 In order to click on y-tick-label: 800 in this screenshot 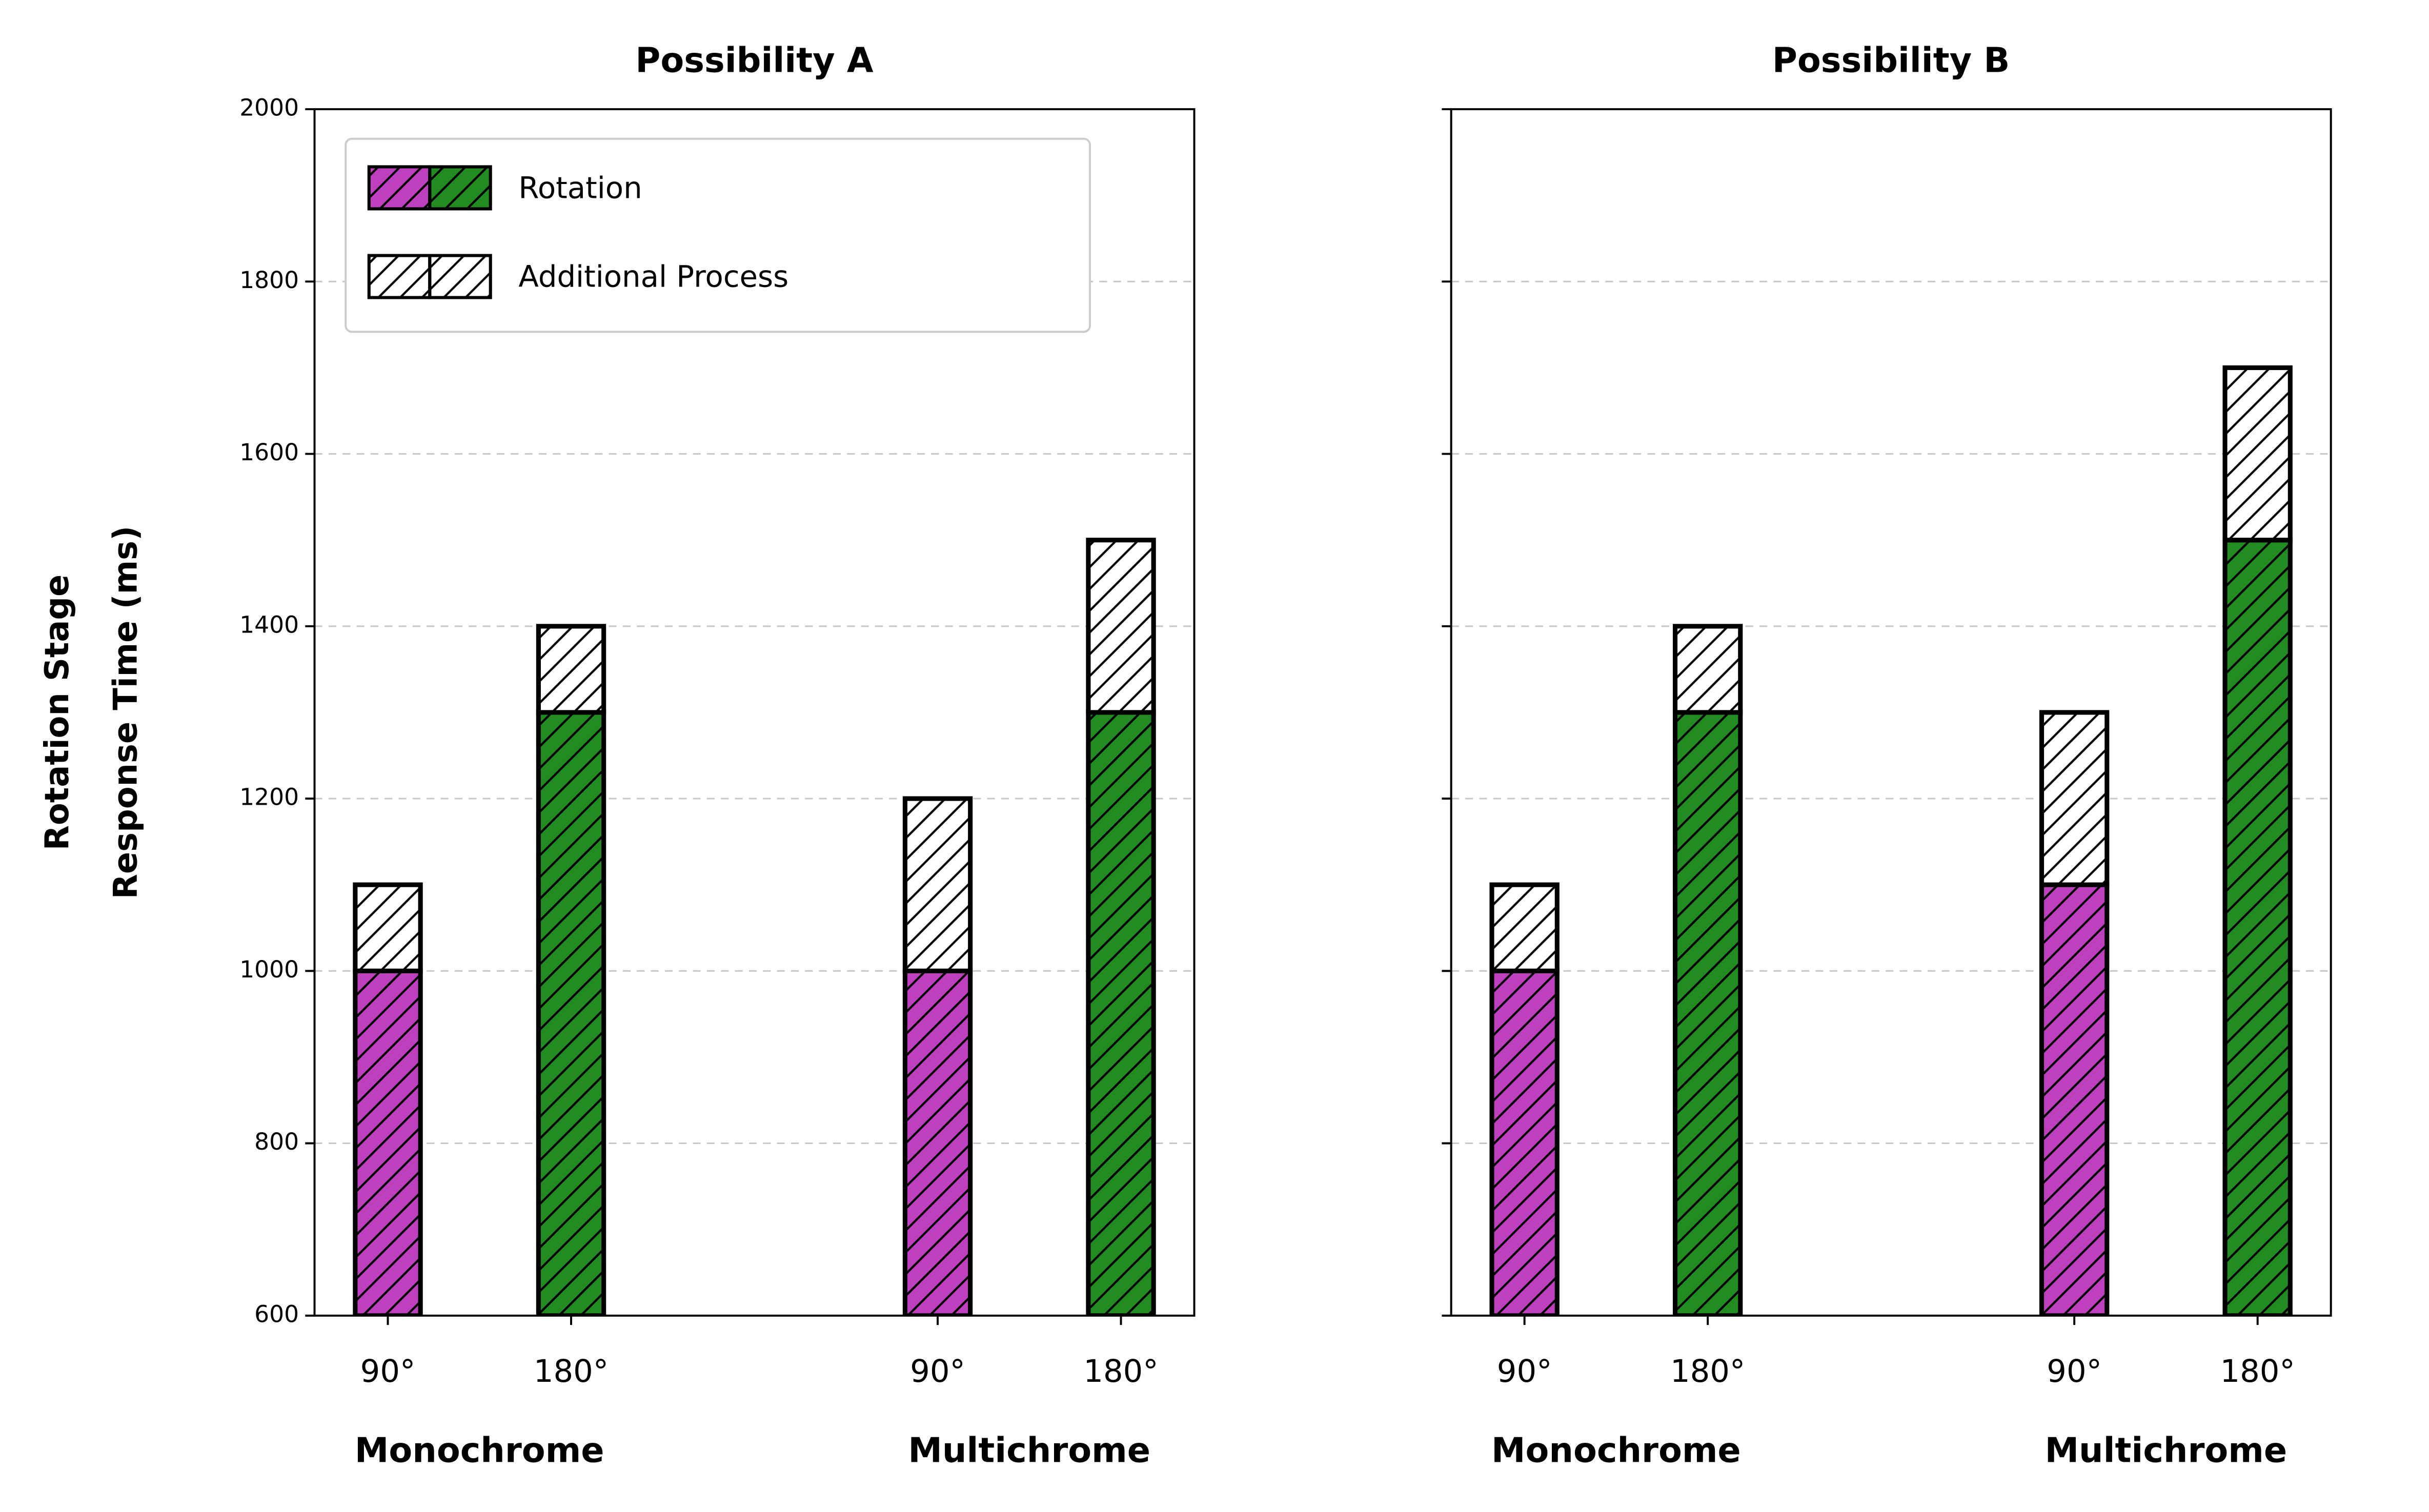, I will do `click(277, 1142)`.